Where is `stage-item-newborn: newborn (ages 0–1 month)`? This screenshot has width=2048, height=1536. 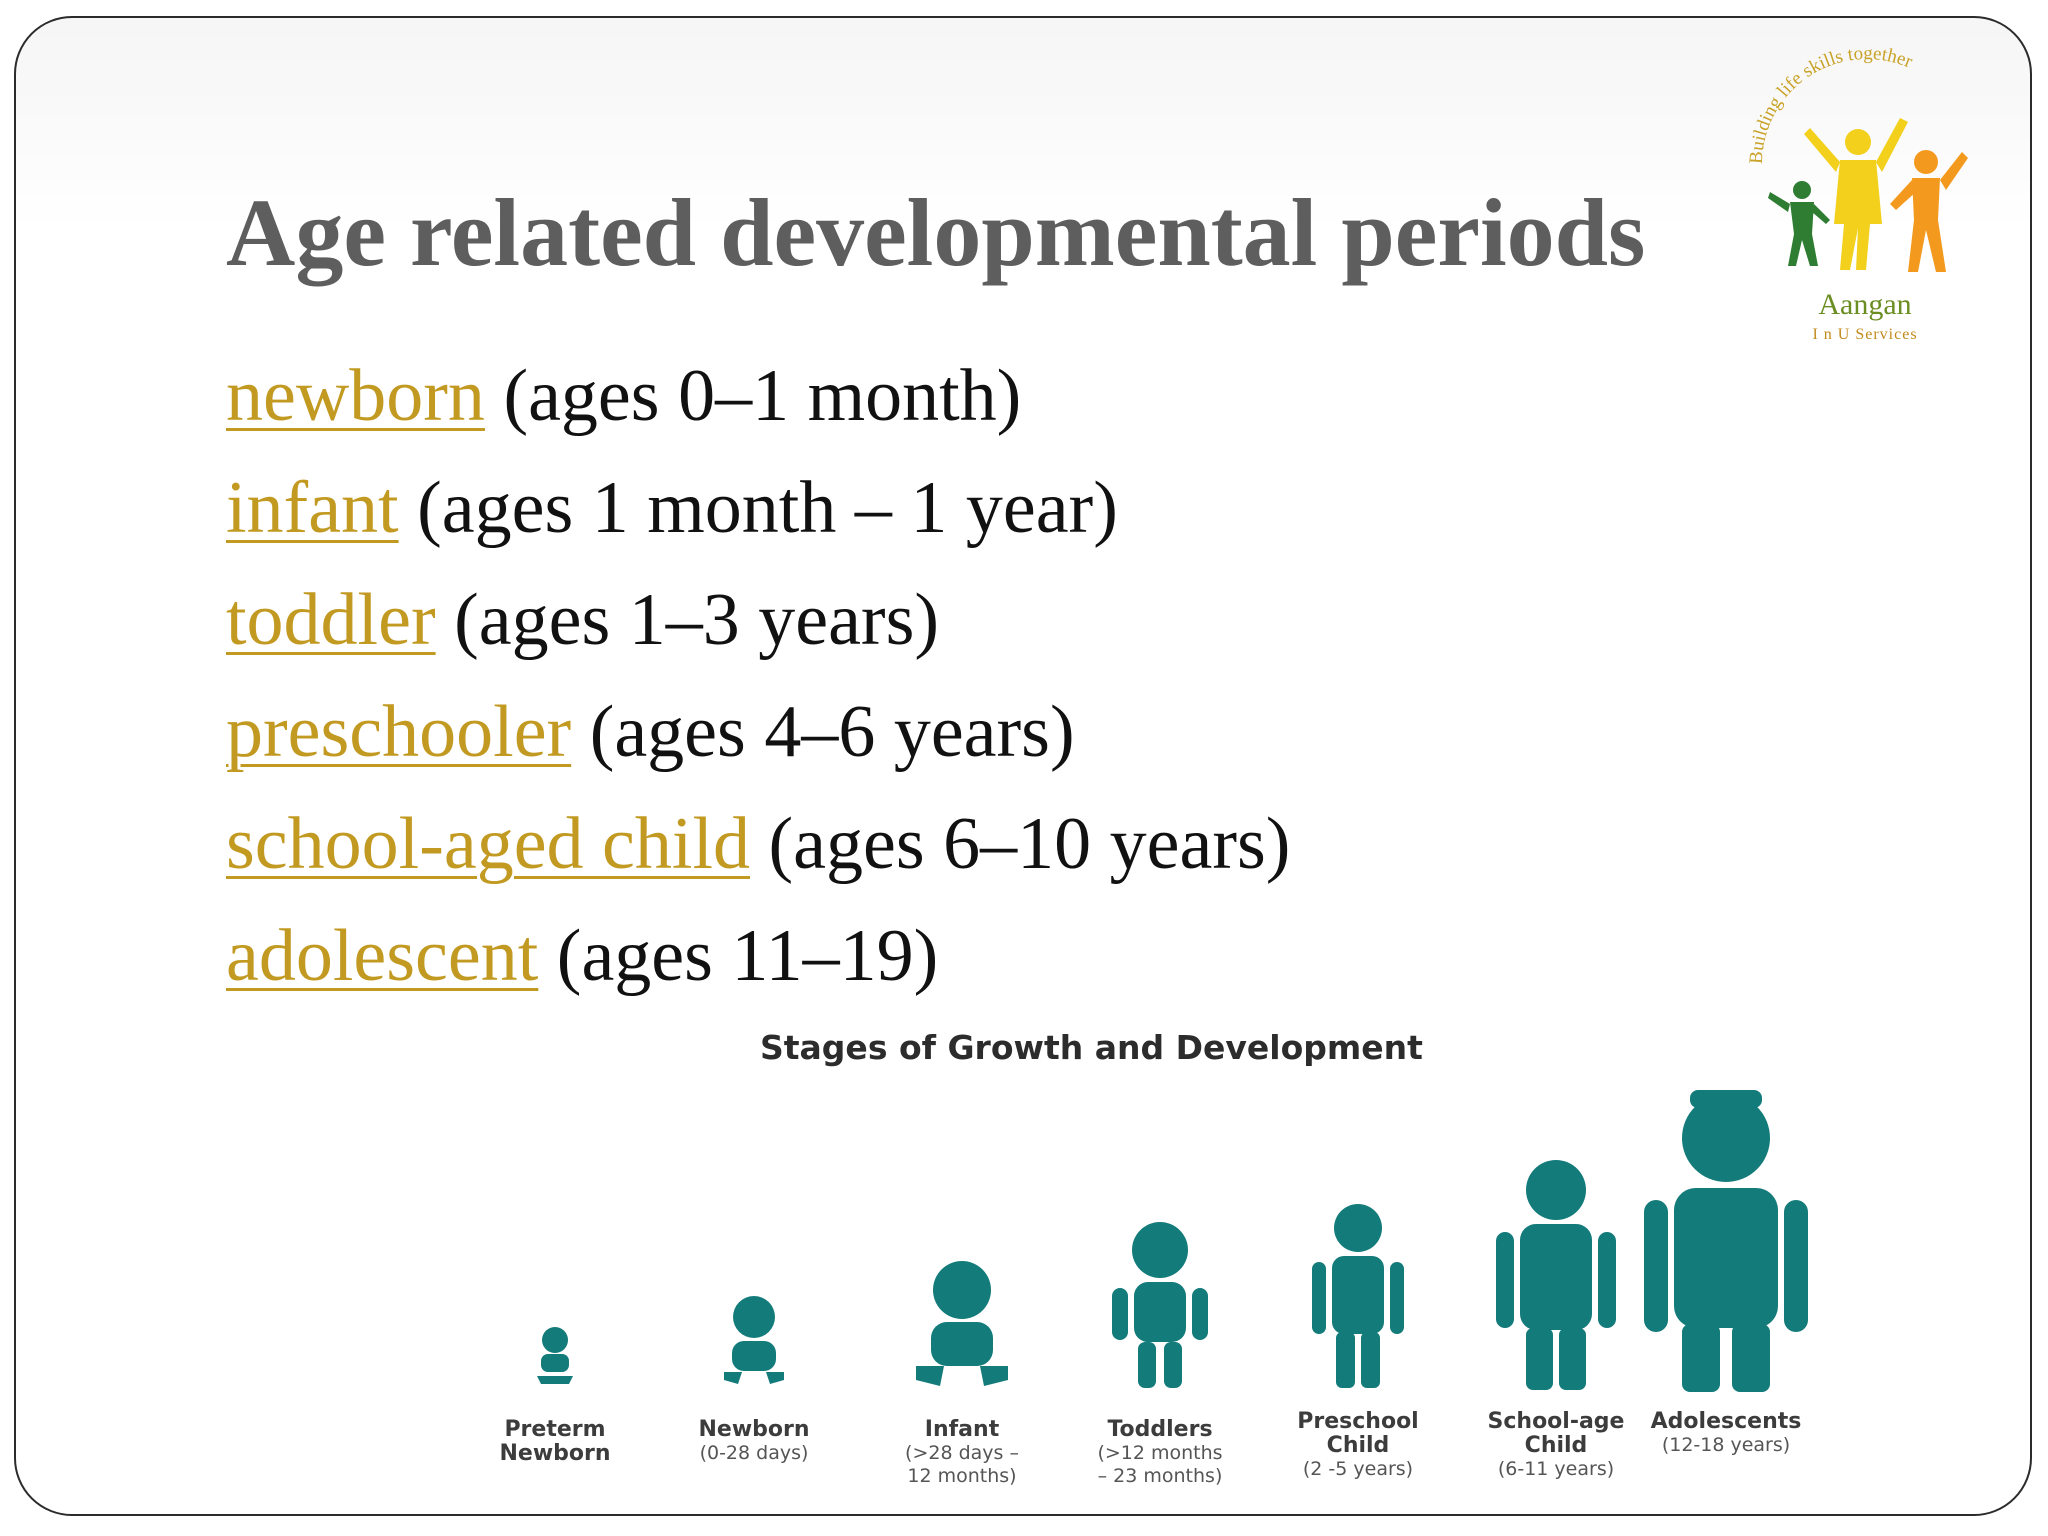
stage-item-newborn: newborn (ages 0–1 month) is located at coordinates (758, 396).